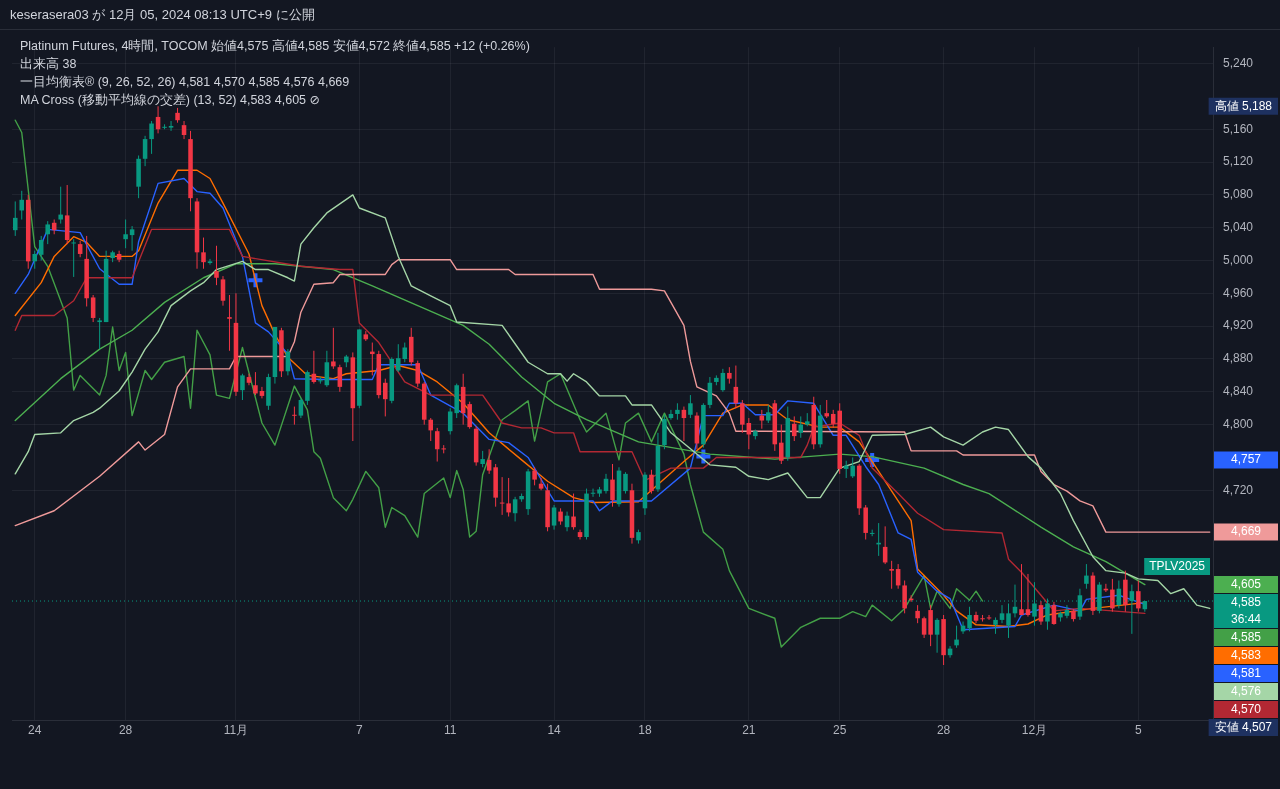 This screenshot has height=789, width=1280. What do you see at coordinates (1238, 128) in the screenshot?
I see `y-tick-label: 5,160` at bounding box center [1238, 128].